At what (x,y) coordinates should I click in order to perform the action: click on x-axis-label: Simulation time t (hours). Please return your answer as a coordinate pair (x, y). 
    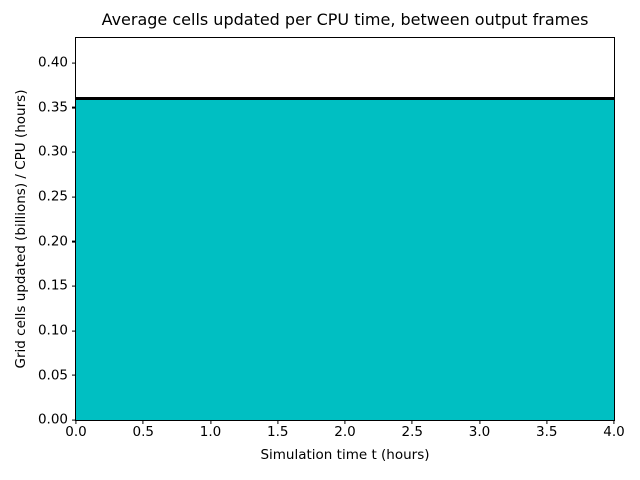
    Looking at the image, I should click on (345, 455).